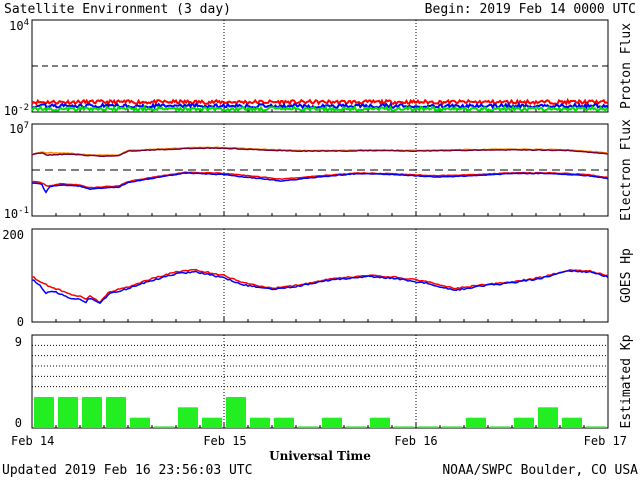 The width and height of the screenshot is (640, 480). Describe the element at coordinates (117, 9) in the screenshot. I see `plot-title: Satellite Environment (3 day)` at that location.